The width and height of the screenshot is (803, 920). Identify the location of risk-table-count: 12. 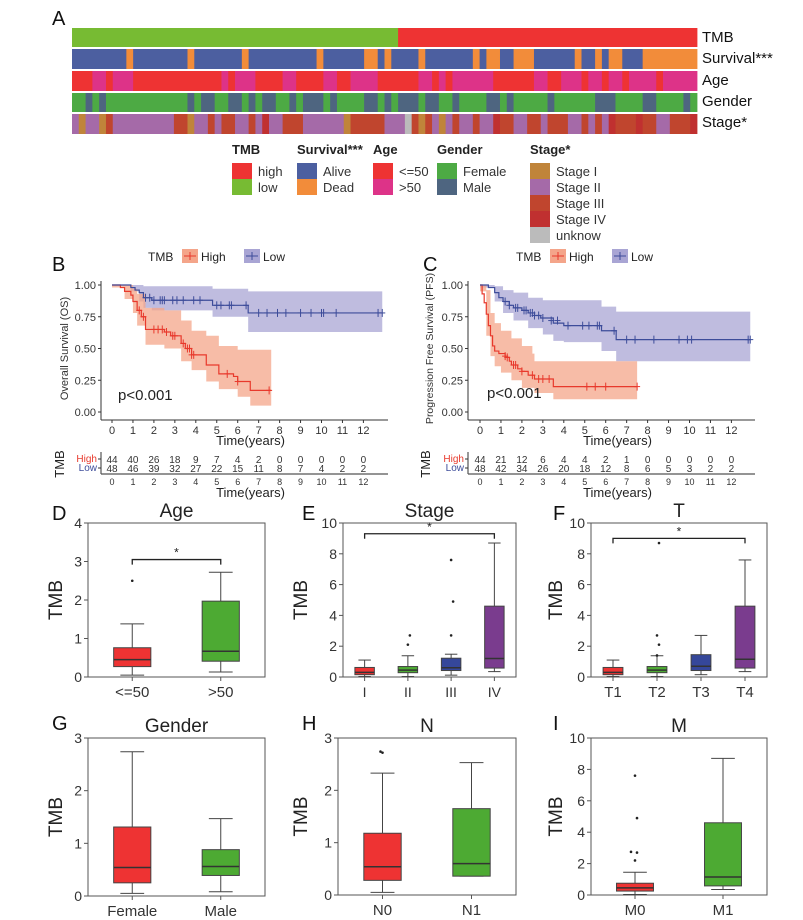
(522, 460).